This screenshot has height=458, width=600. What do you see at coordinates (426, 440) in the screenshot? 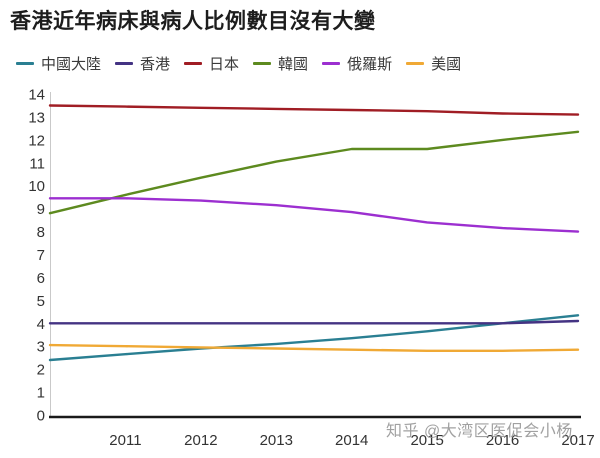
I see `x-tick-label: 2015` at bounding box center [426, 440].